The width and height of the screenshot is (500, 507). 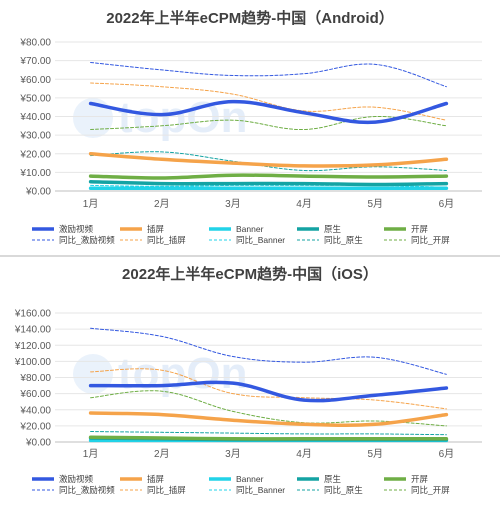 I want to click on y-tick-label: ¥70.00, so click(x=35, y=61).